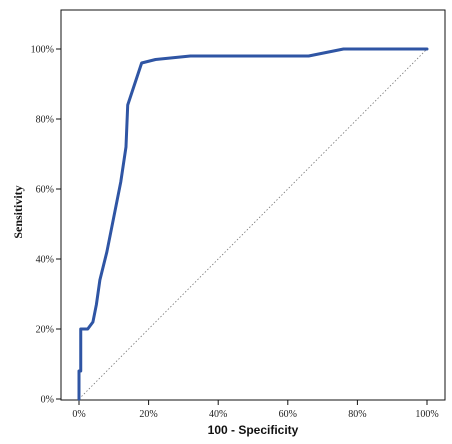 The image size is (452, 444). Describe the element at coordinates (45, 190) in the screenshot. I see `y-tick-label: 60%` at that location.